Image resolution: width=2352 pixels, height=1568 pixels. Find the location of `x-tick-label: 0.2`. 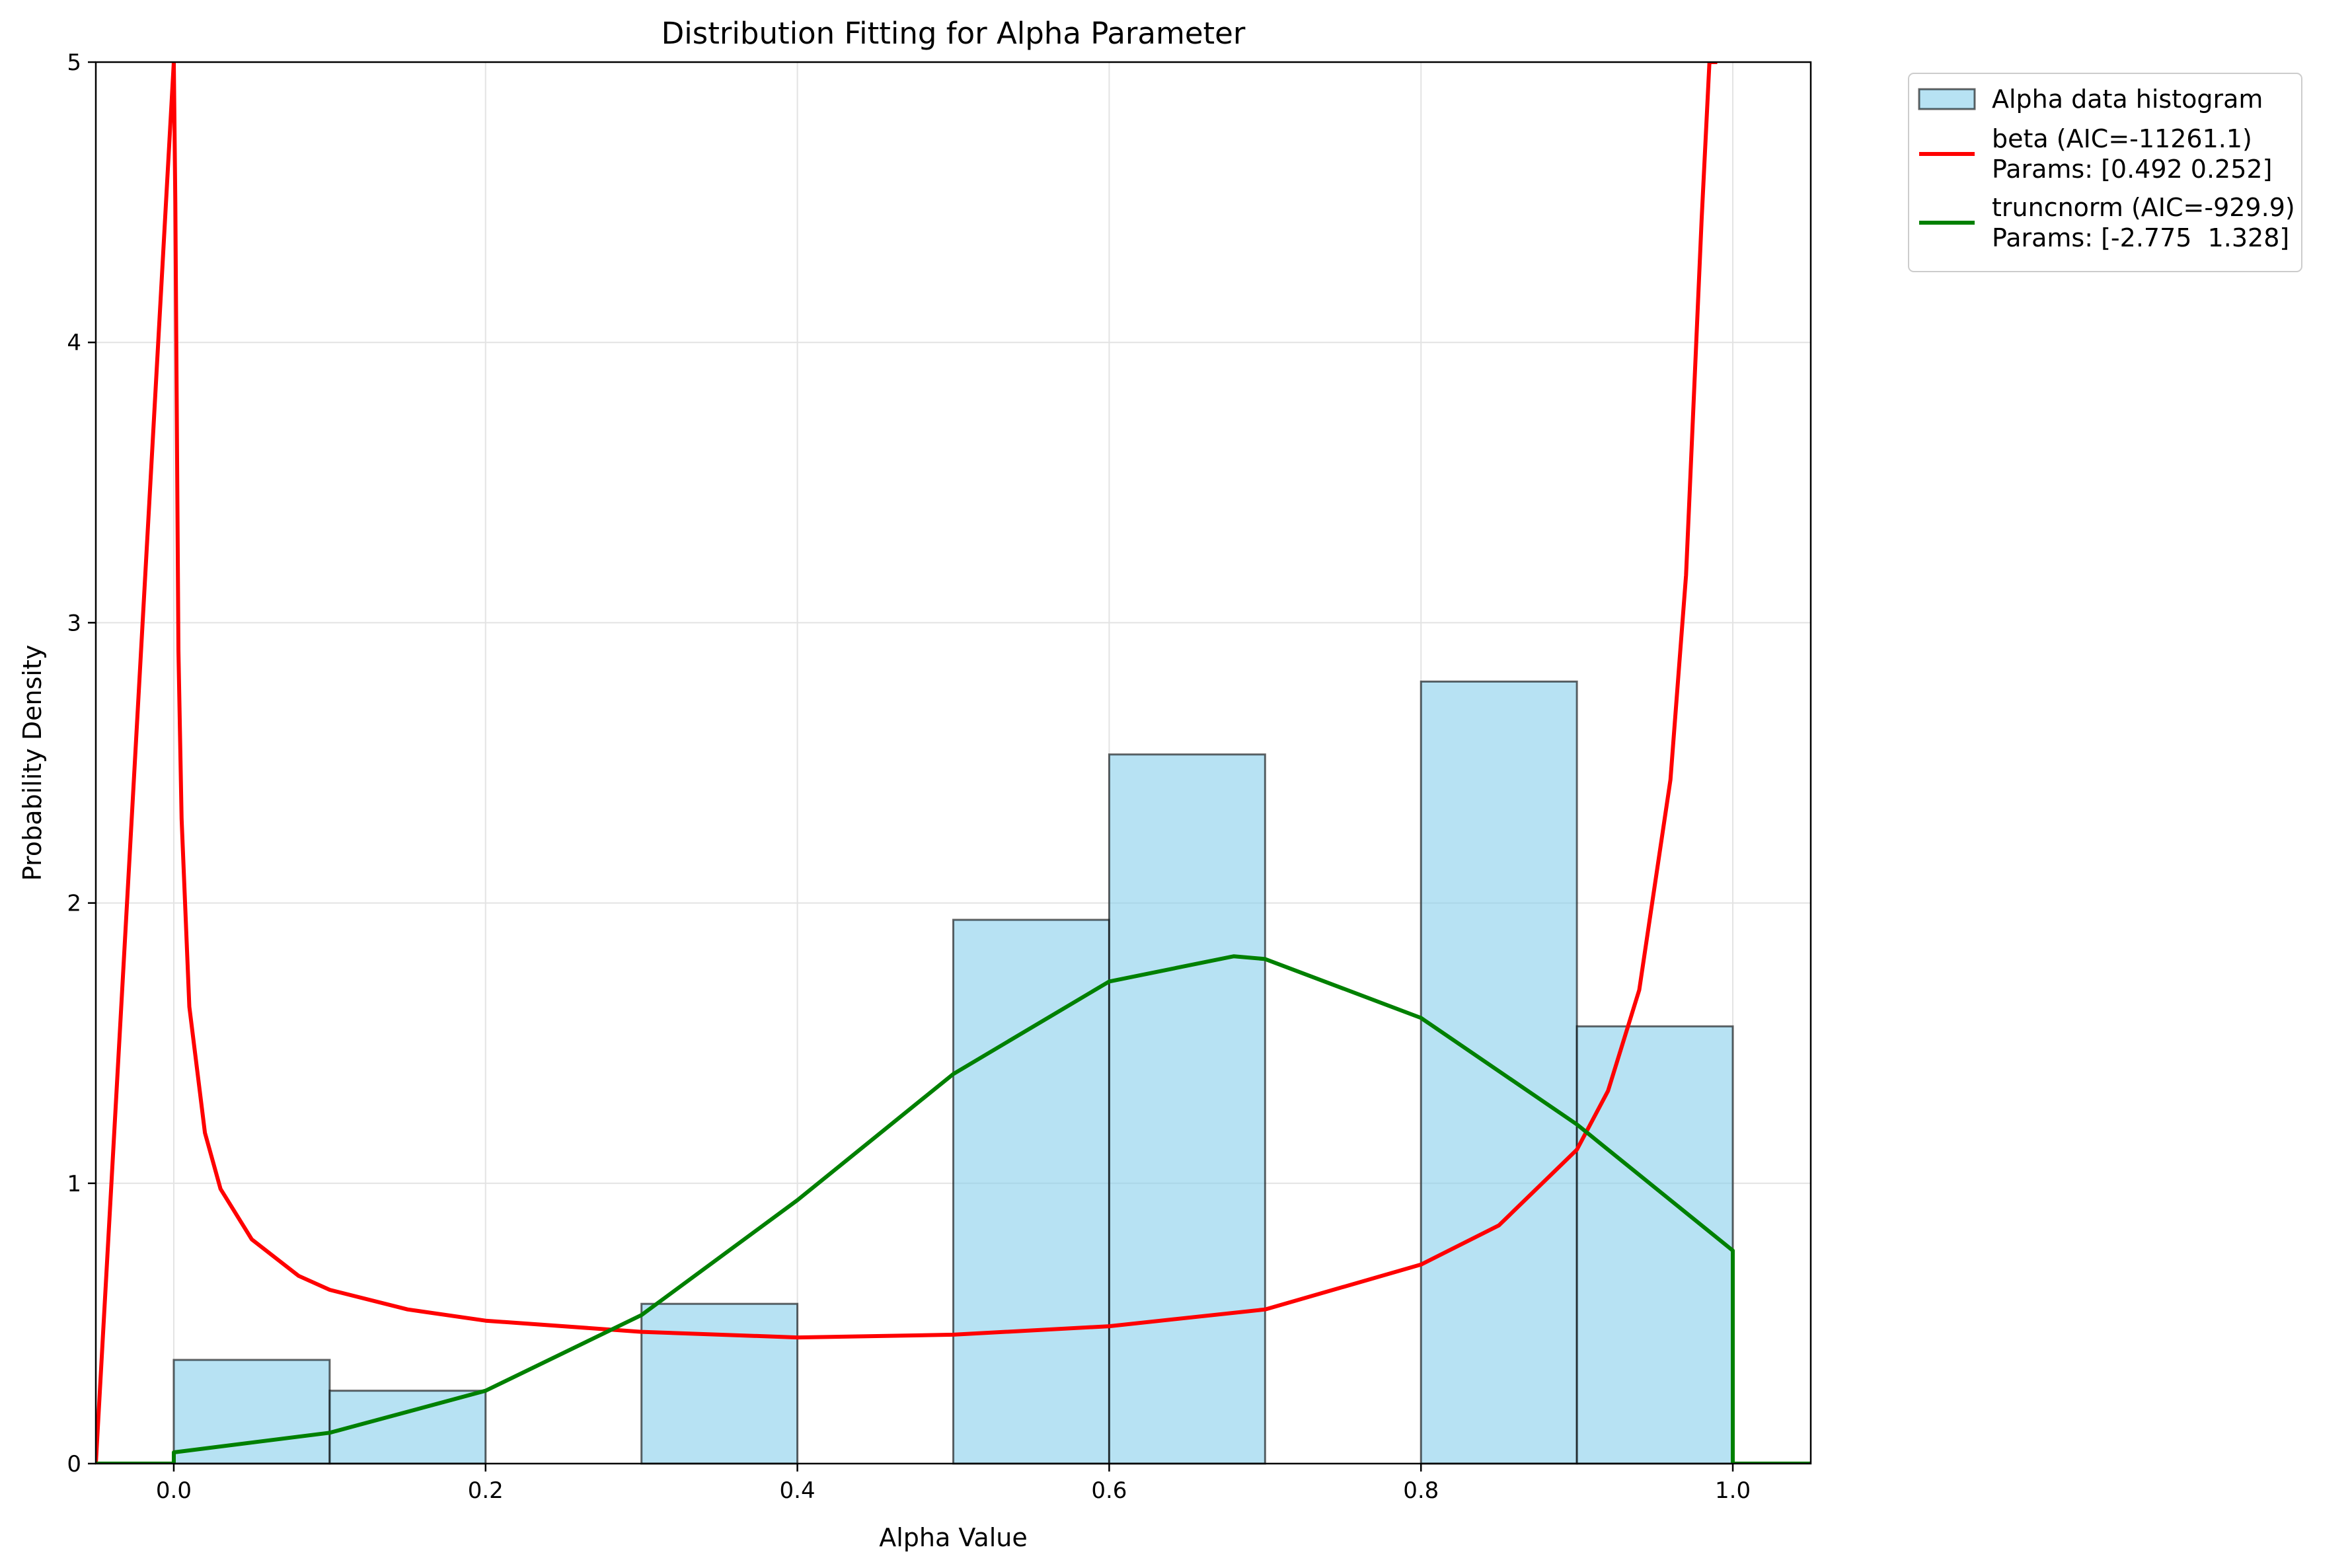

x-tick-label: 0.2 is located at coordinates (486, 1490).